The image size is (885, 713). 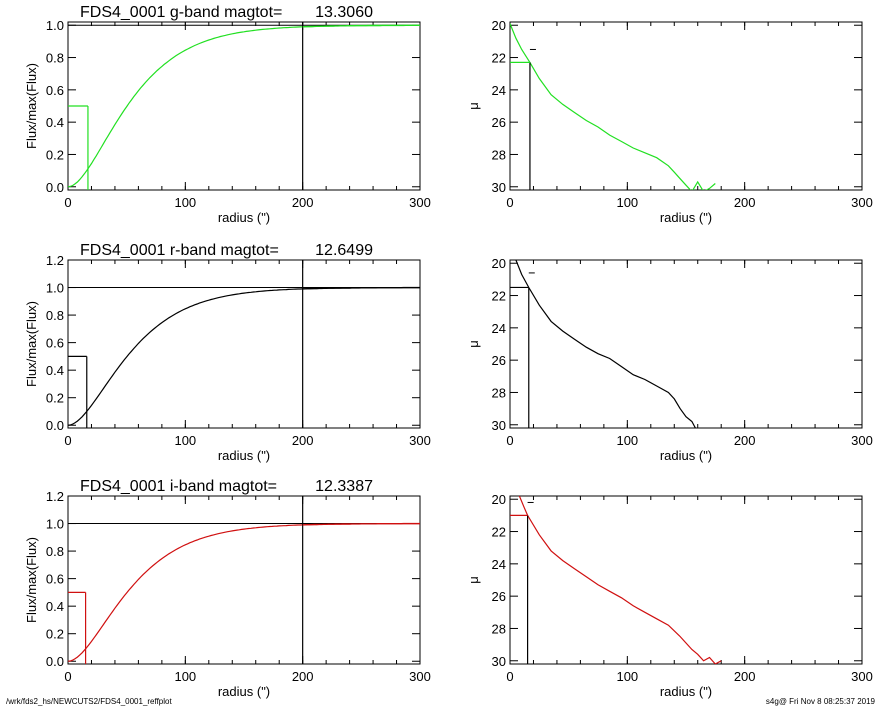 What do you see at coordinates (820, 701) in the screenshot?
I see `footer-timestamp: s4g@ Fri Nov 8 08:25:37 2019` at bounding box center [820, 701].